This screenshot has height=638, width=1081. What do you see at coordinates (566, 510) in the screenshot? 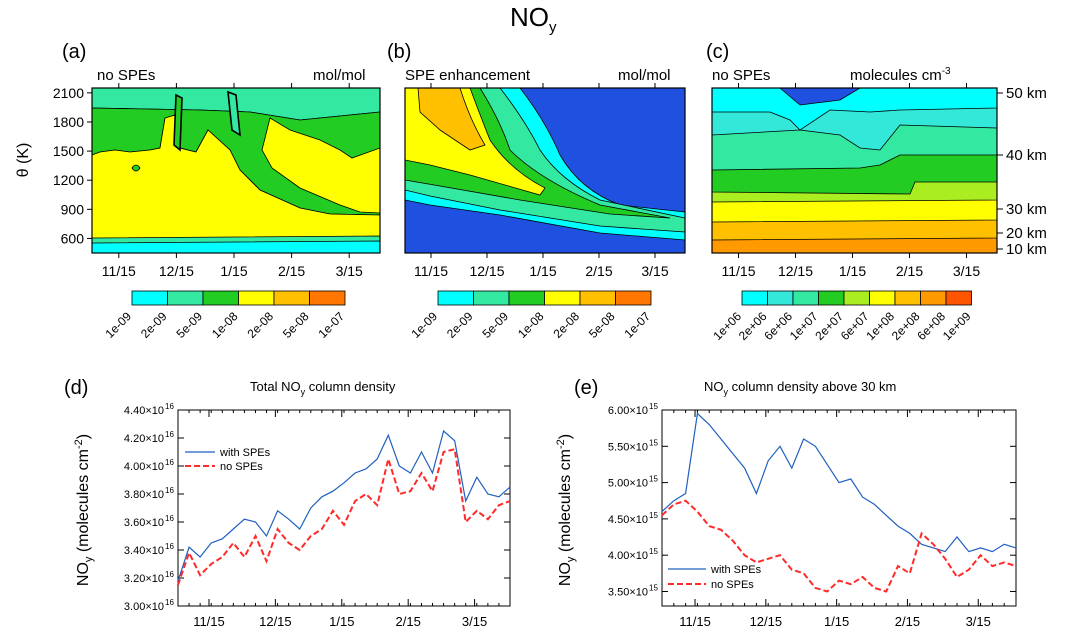
I see `panel-e-ylabel: NOy (molecules cm-2)` at bounding box center [566, 510].